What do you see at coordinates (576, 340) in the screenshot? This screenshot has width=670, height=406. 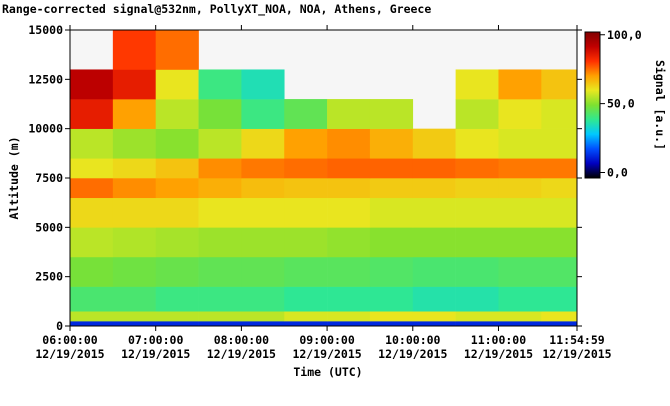 I see `x-tick-label: 11:54:59` at bounding box center [576, 340].